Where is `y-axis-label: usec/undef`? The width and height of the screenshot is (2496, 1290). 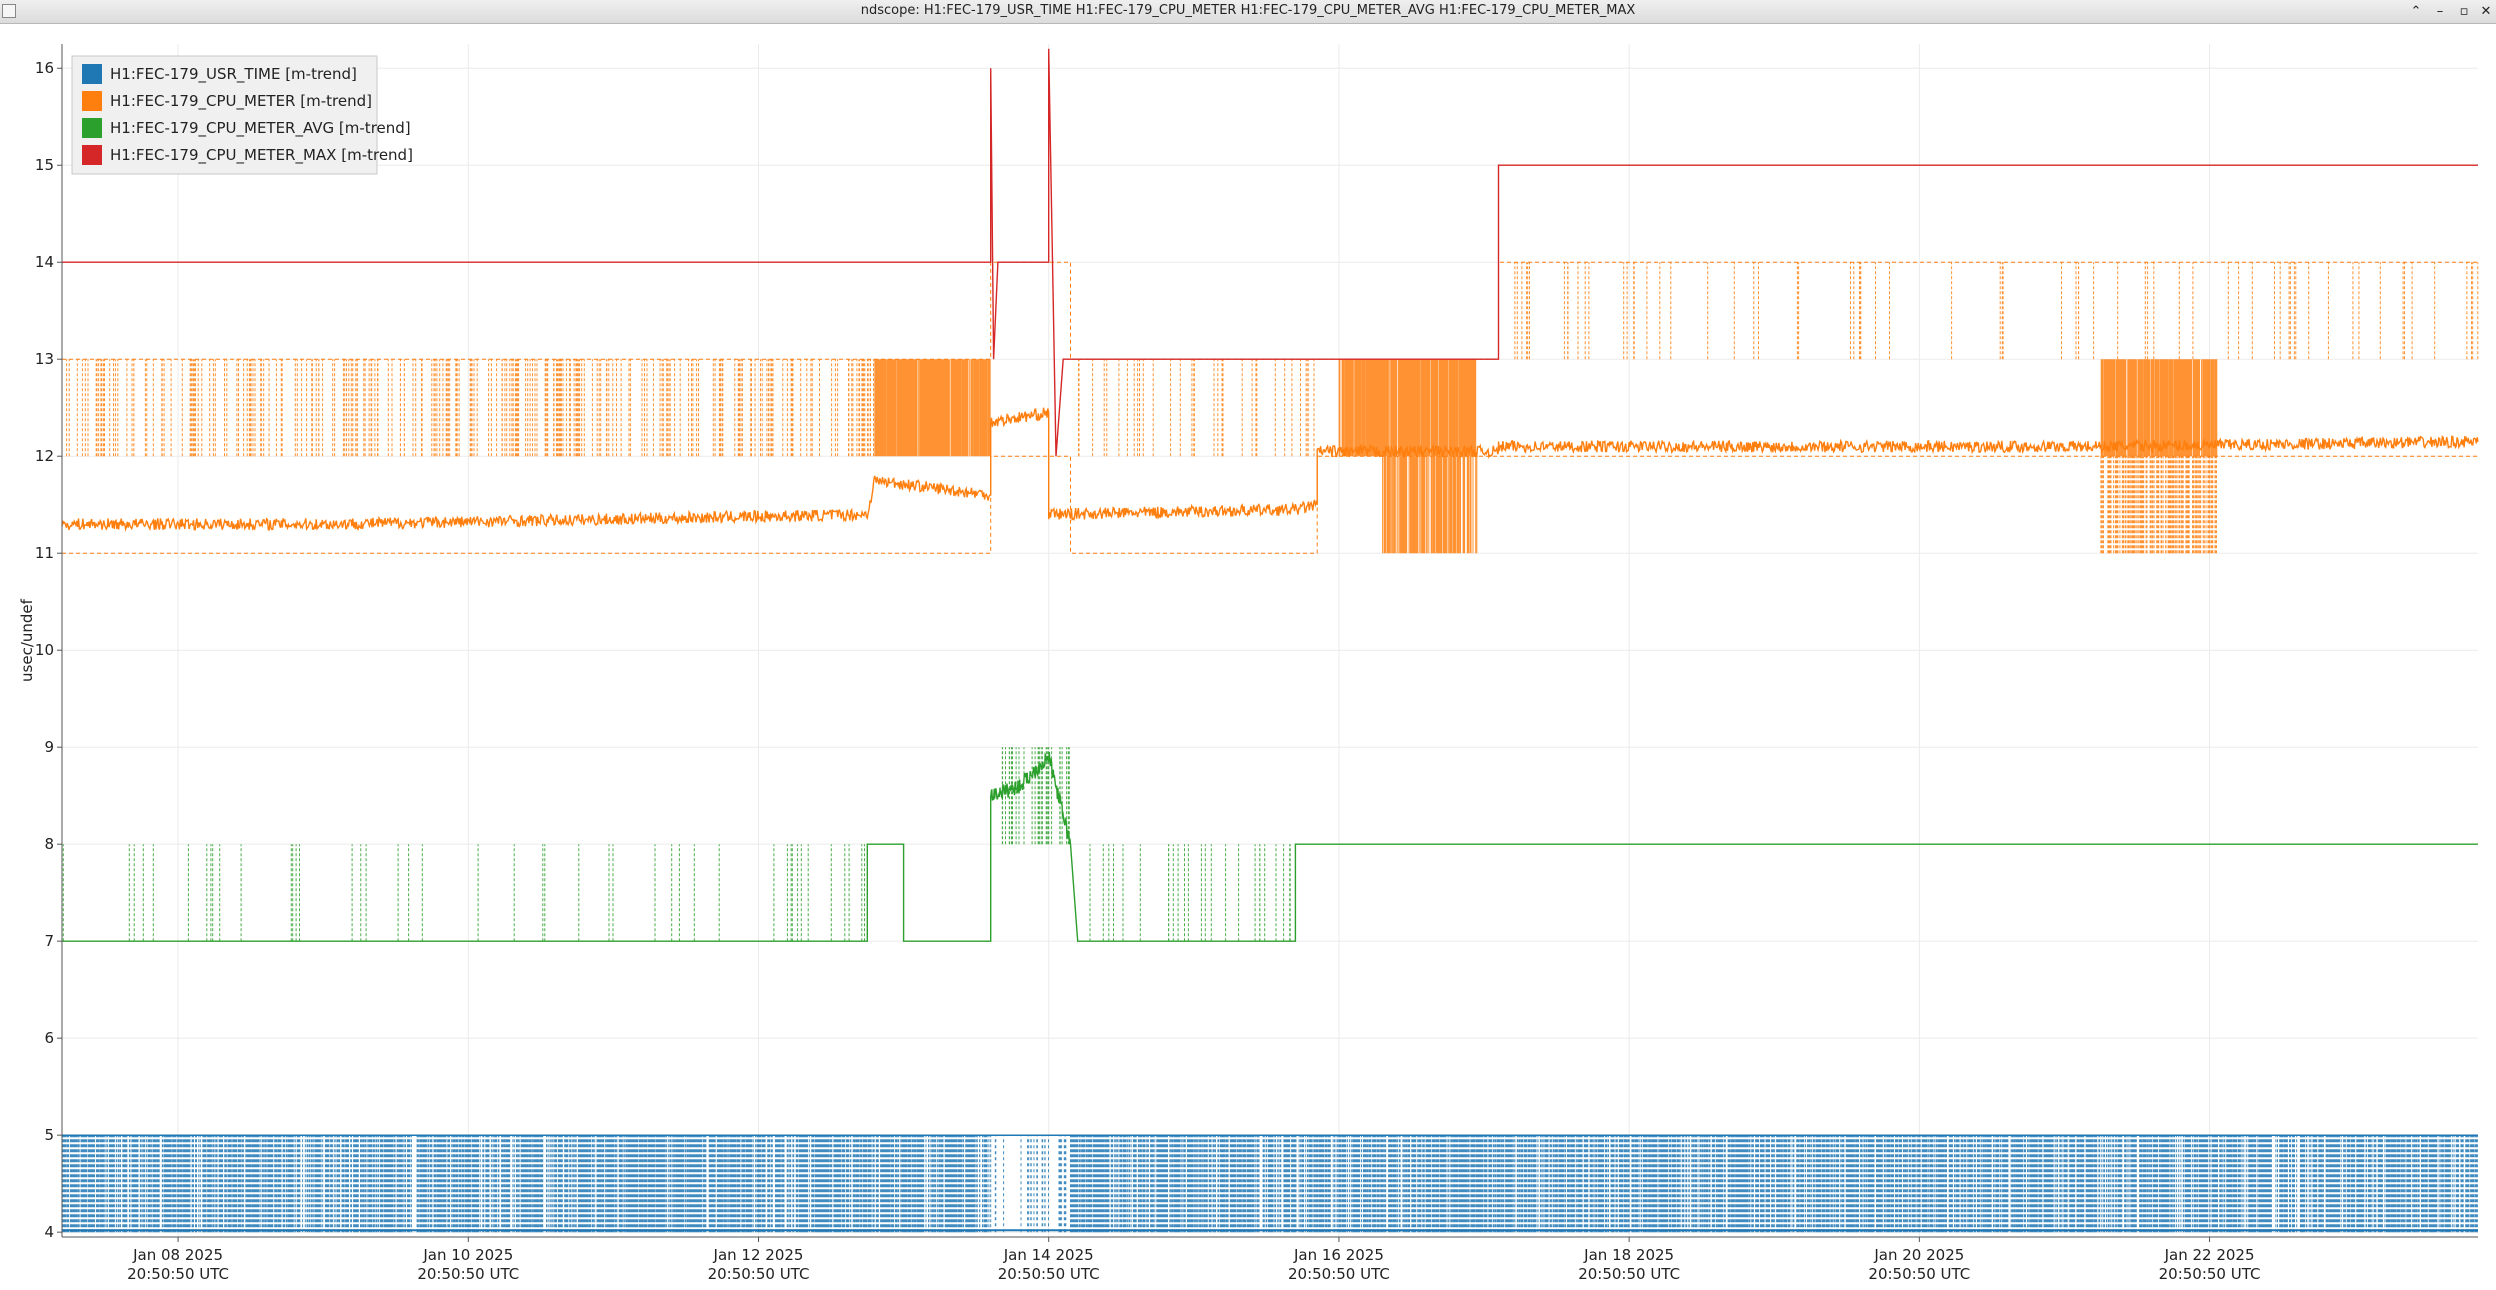 y-axis-label: usec/undef is located at coordinates (27, 640).